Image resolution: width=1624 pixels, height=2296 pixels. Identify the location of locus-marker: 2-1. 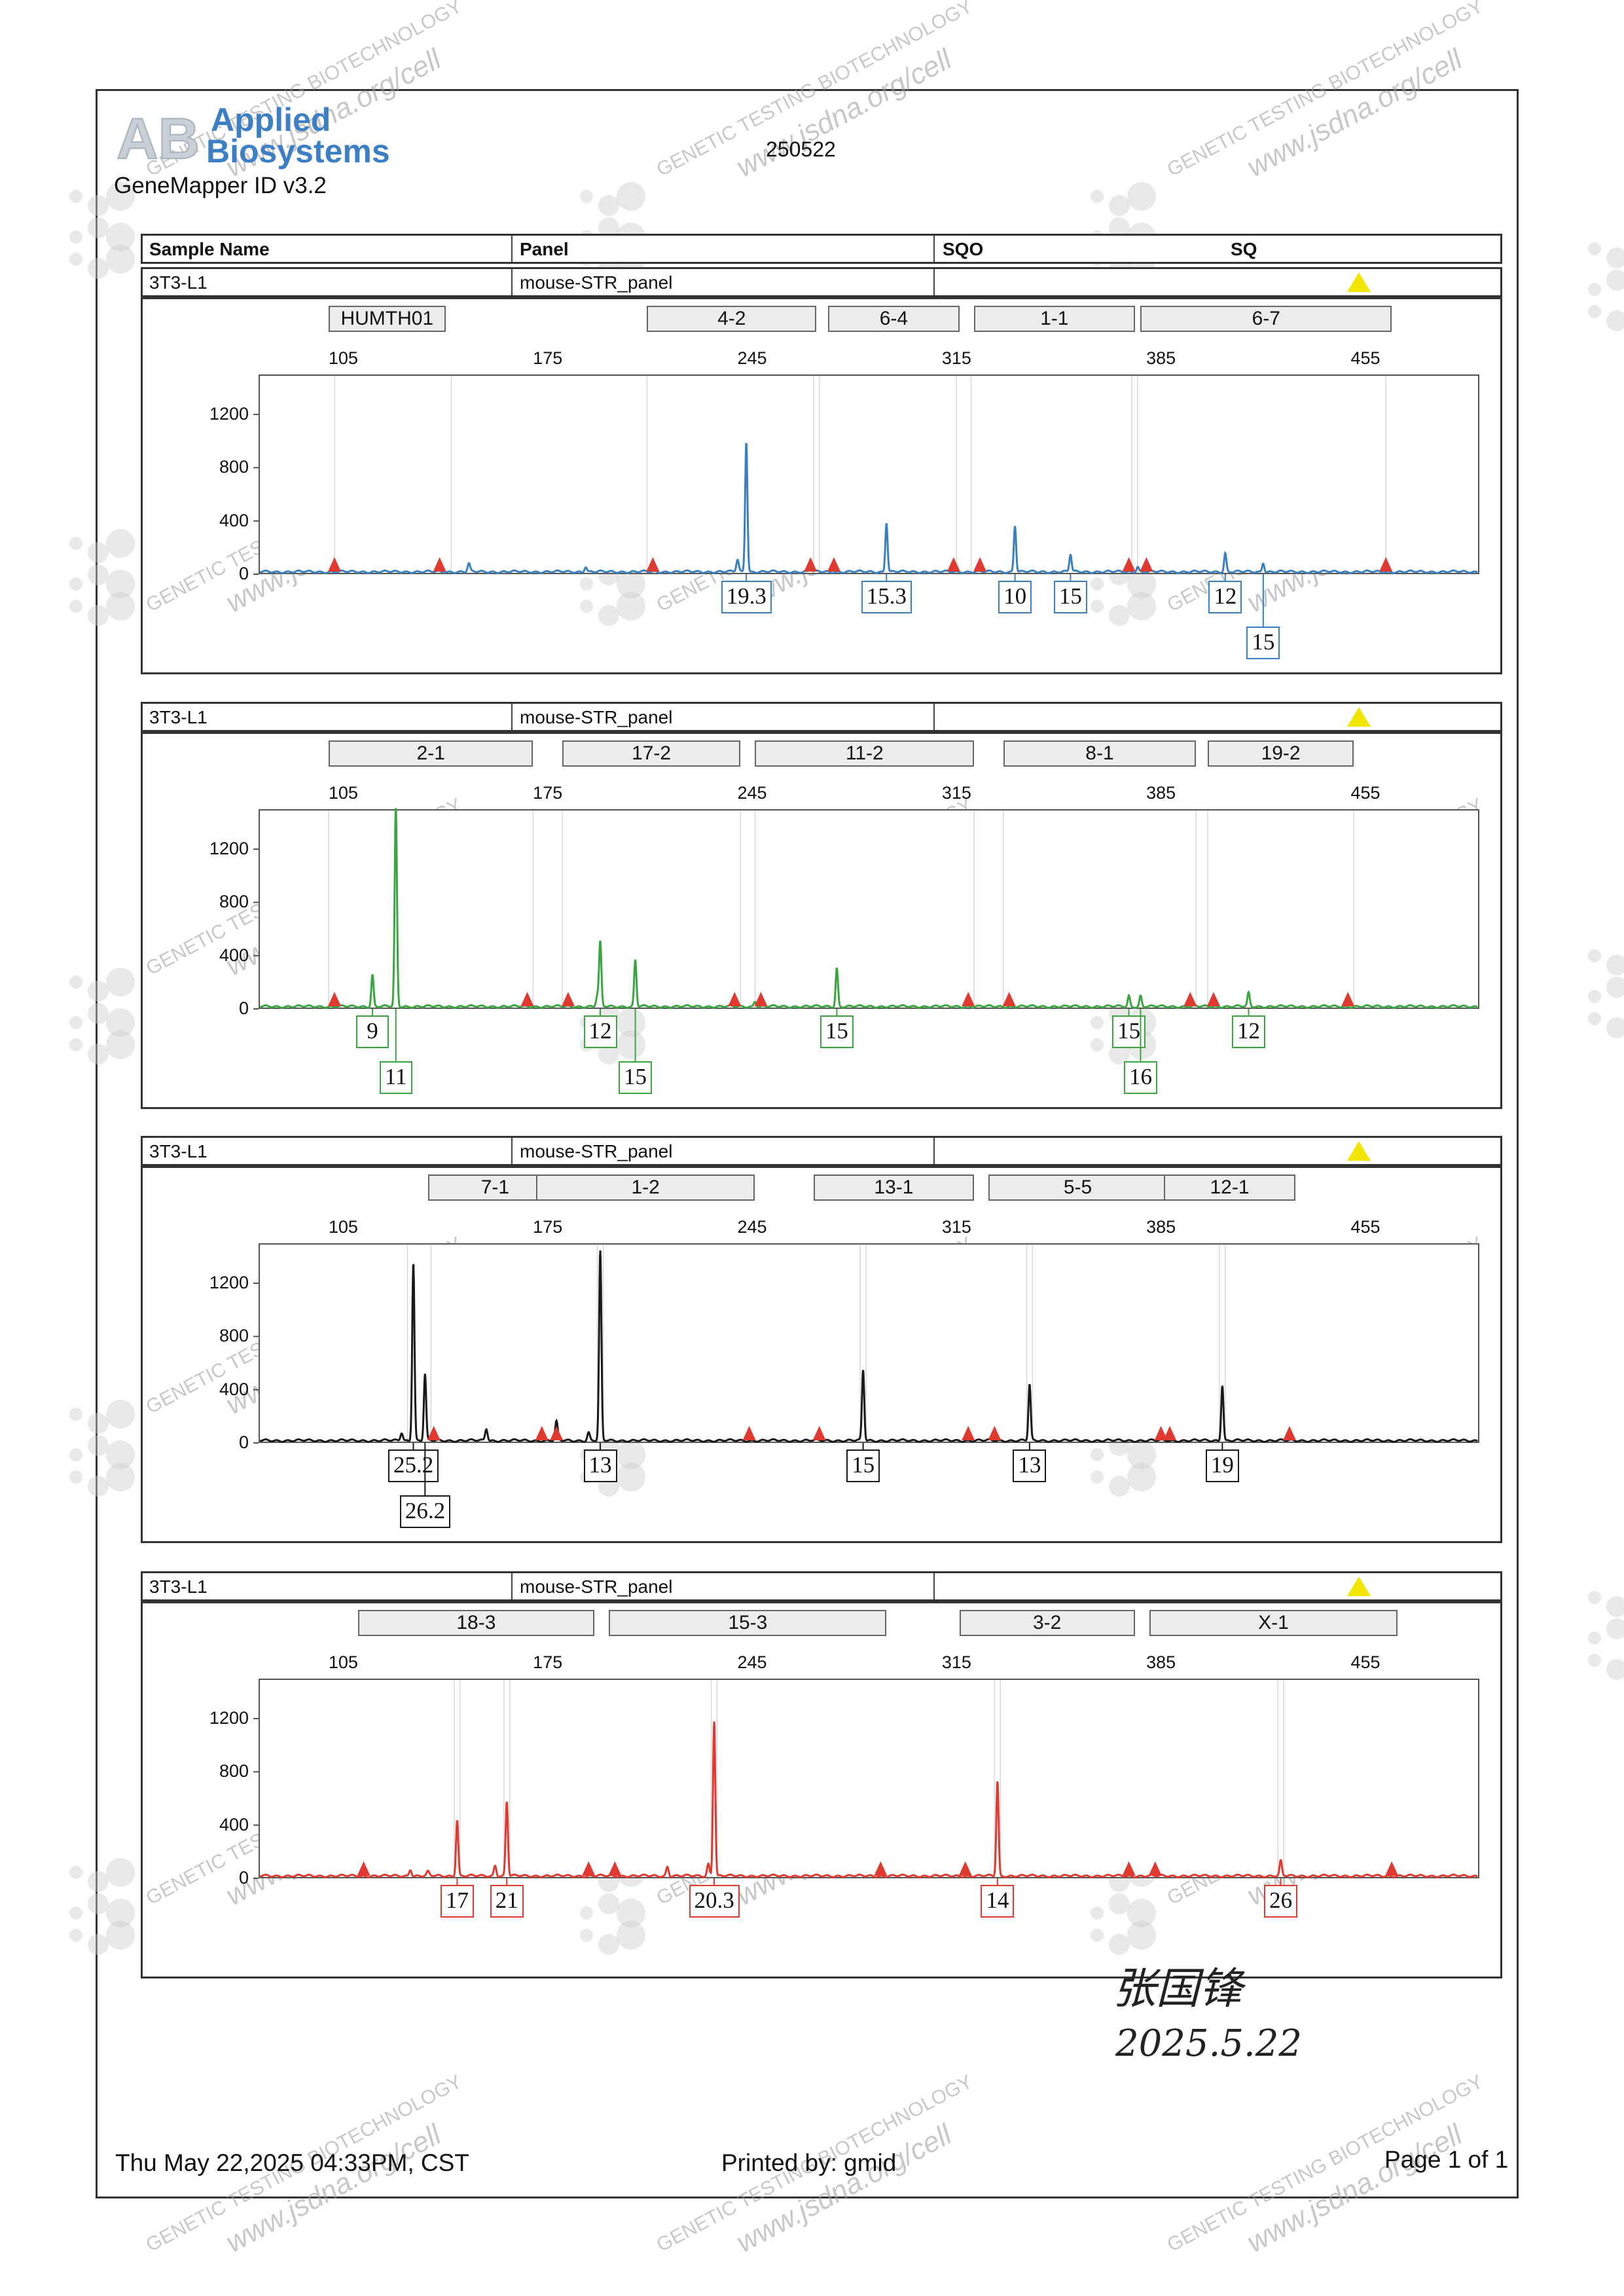
(431, 753).